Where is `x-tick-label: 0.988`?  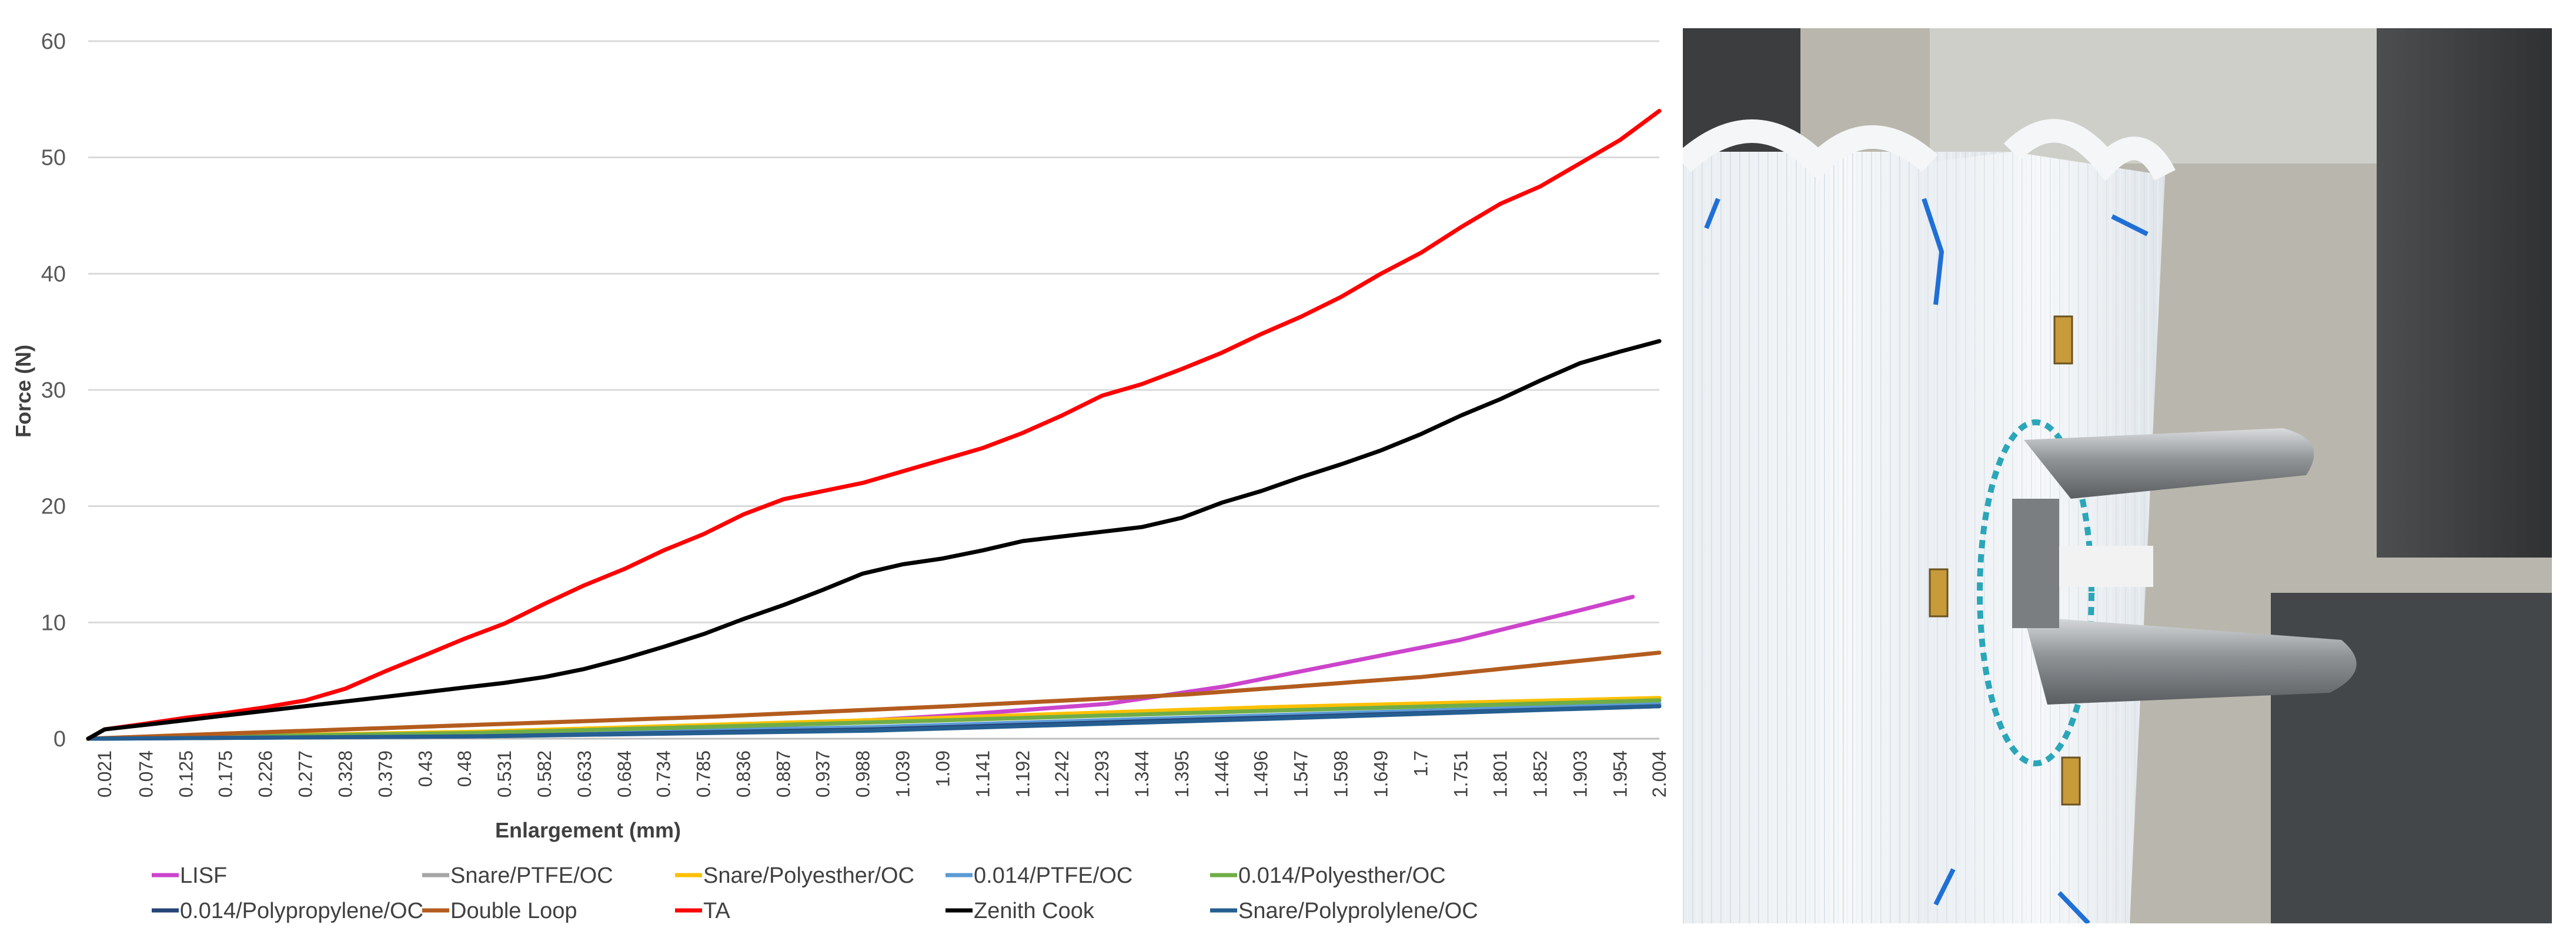
x-tick-label: 0.988 is located at coordinates (862, 774).